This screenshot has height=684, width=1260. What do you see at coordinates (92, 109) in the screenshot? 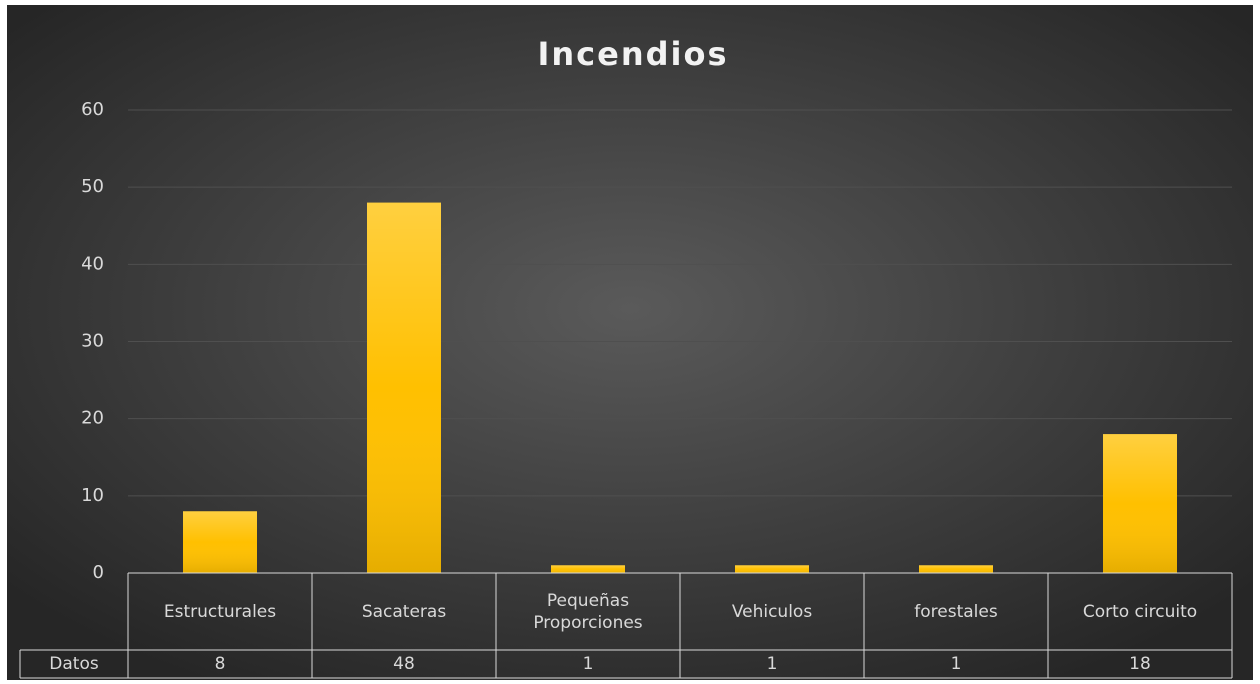
I see `y-tick-label: 60` at bounding box center [92, 109].